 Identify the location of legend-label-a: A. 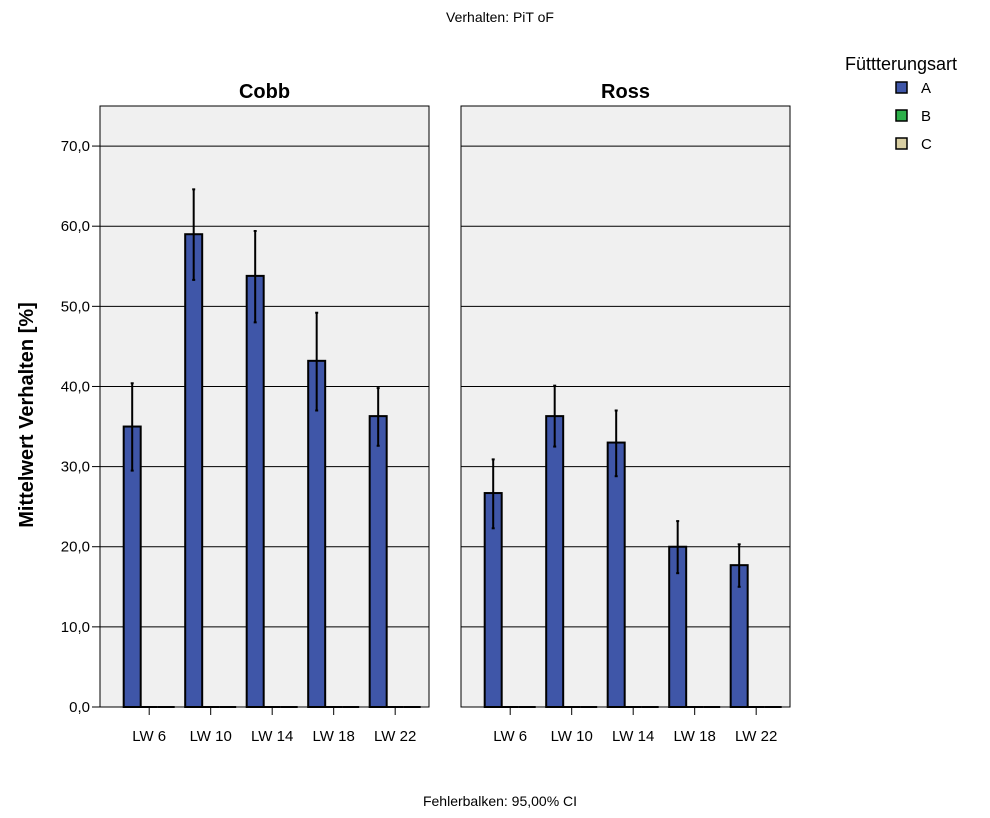
(926, 88).